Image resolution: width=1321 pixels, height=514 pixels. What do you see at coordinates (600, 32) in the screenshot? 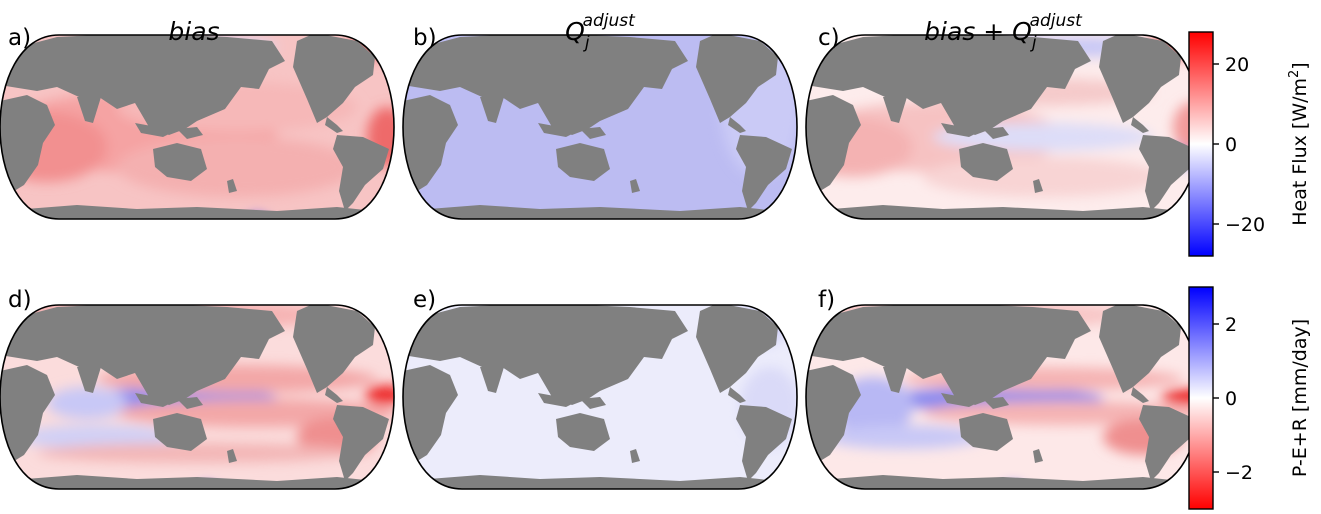
I see `panel-title: Qjadjust` at bounding box center [600, 32].